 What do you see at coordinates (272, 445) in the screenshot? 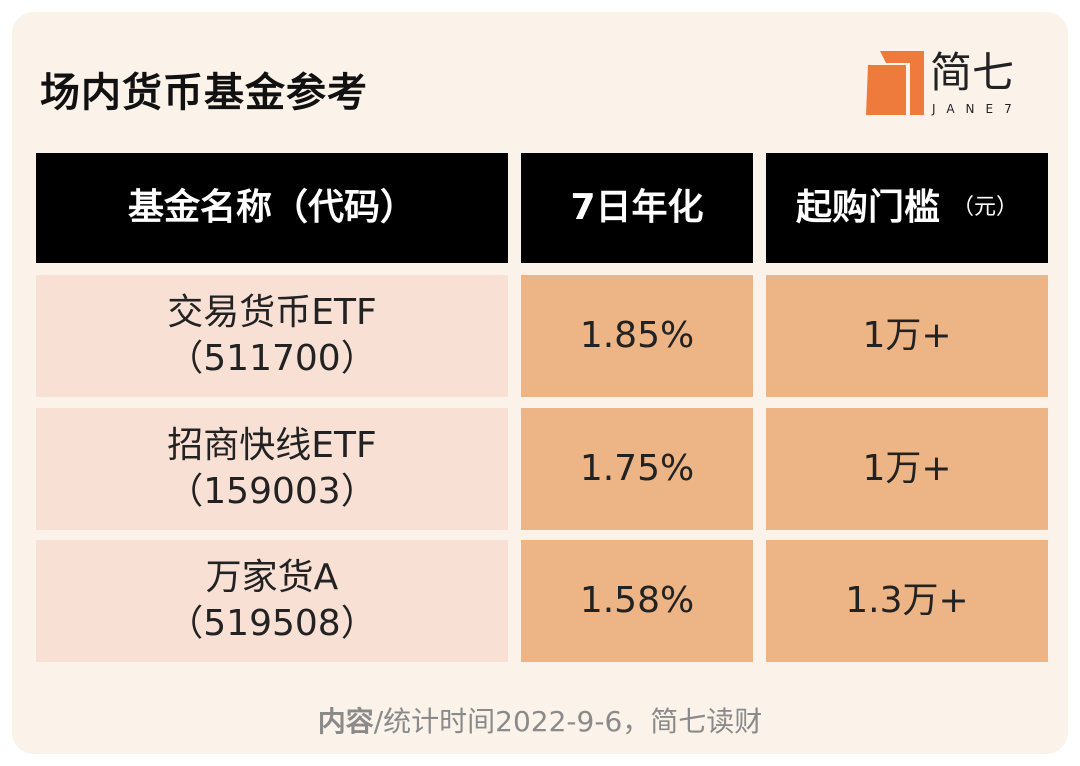
I see `fund-name: 招商快线ETF` at bounding box center [272, 445].